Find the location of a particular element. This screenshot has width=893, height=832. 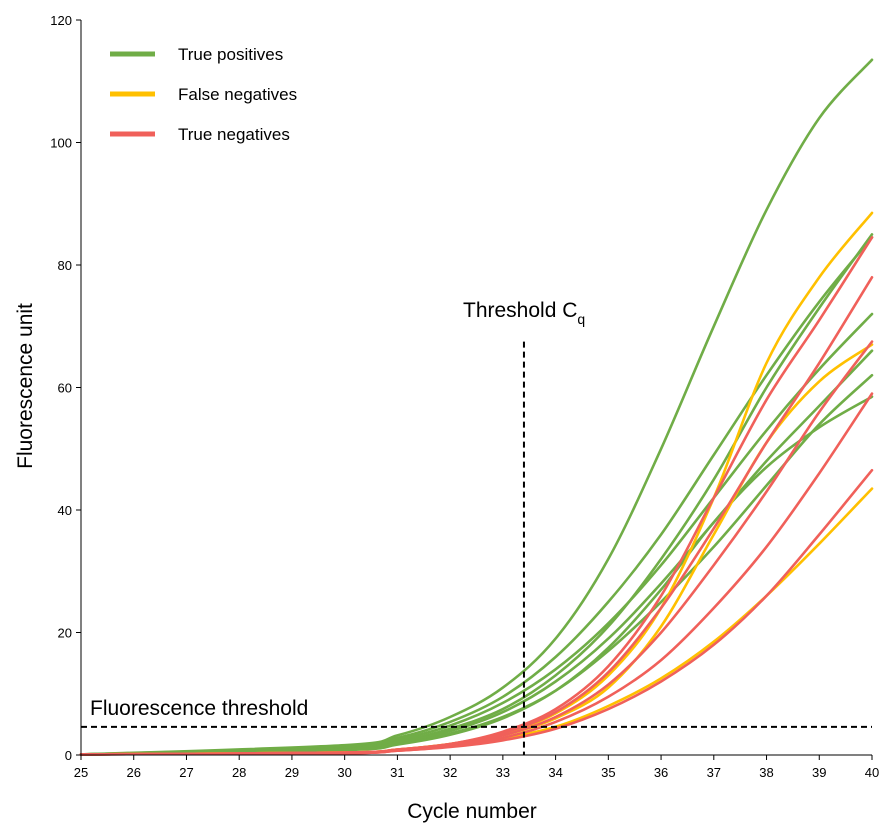

fluorescence-threshold-label: Fluorescence threshold is located at coordinates (199, 708).